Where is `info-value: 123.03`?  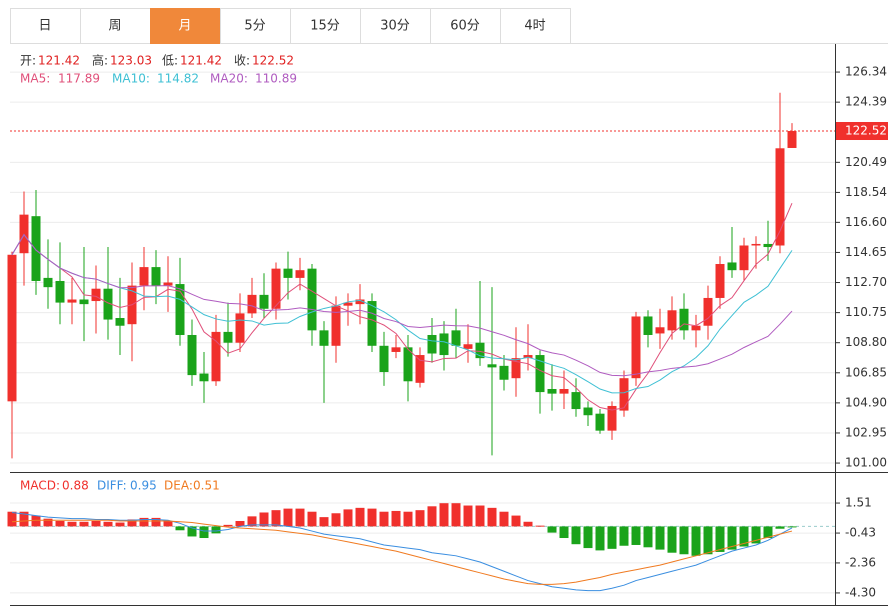
info-value: 123.03 is located at coordinates (131, 61).